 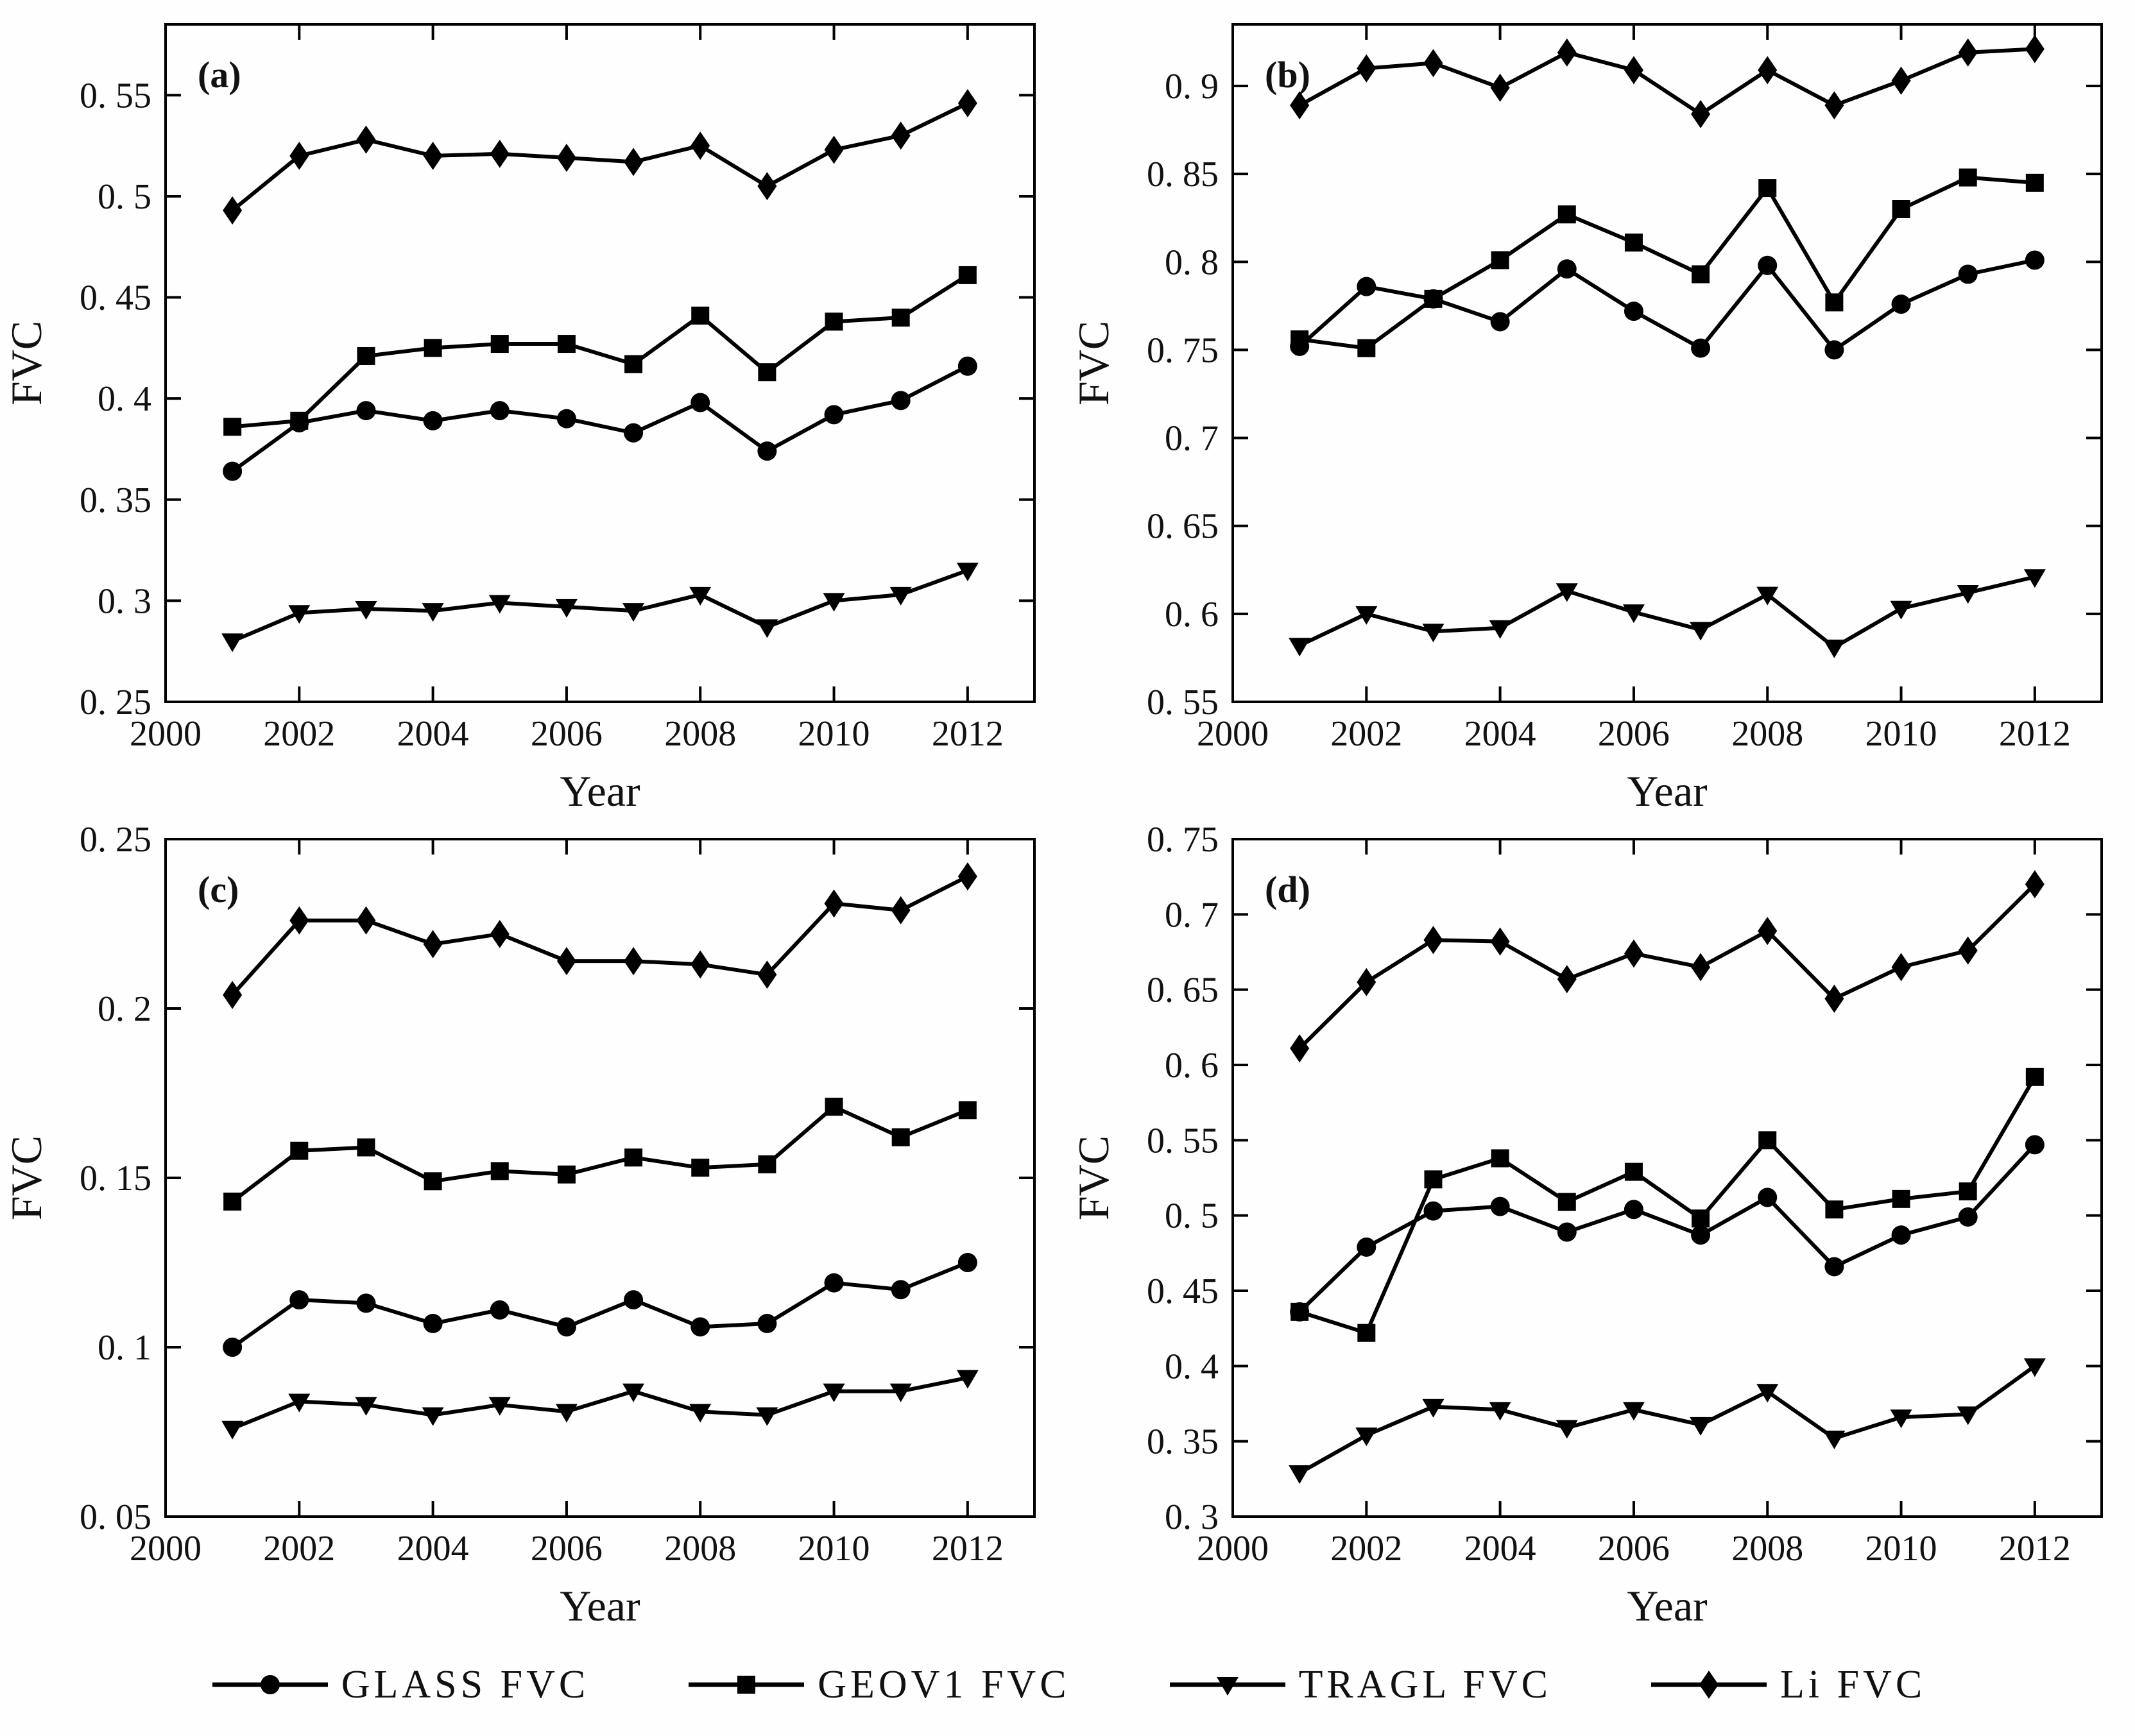 What do you see at coordinates (1183, 175) in the screenshot?
I see `svg-text: 0. 85` at bounding box center [1183, 175].